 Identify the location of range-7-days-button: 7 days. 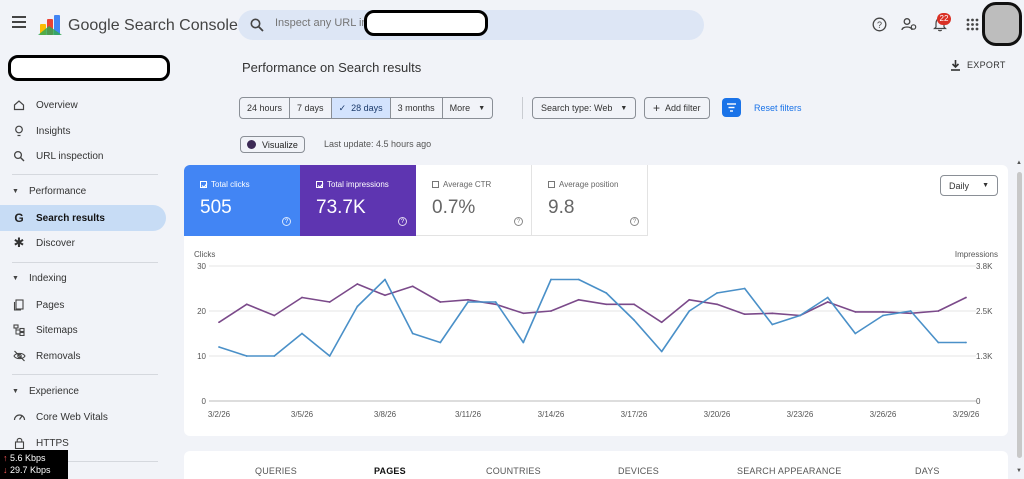
(311, 108).